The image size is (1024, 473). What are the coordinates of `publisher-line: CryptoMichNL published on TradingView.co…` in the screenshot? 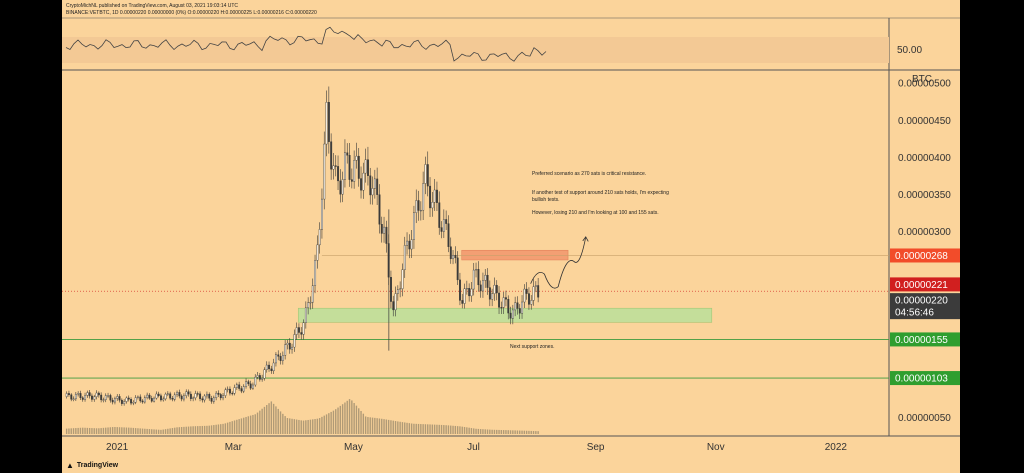 It's located at (152, 6).